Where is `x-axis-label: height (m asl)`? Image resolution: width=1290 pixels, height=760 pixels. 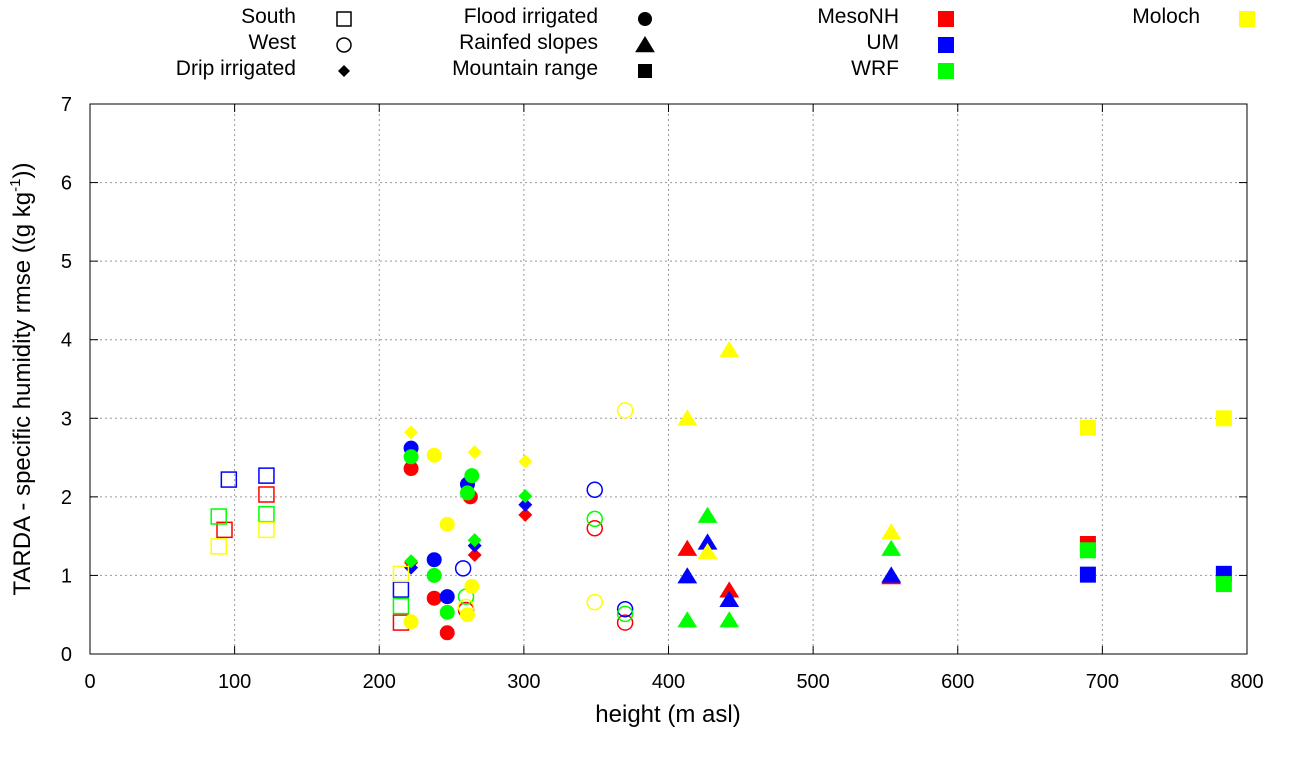
x-axis-label: height (m asl) is located at coordinates (667, 714).